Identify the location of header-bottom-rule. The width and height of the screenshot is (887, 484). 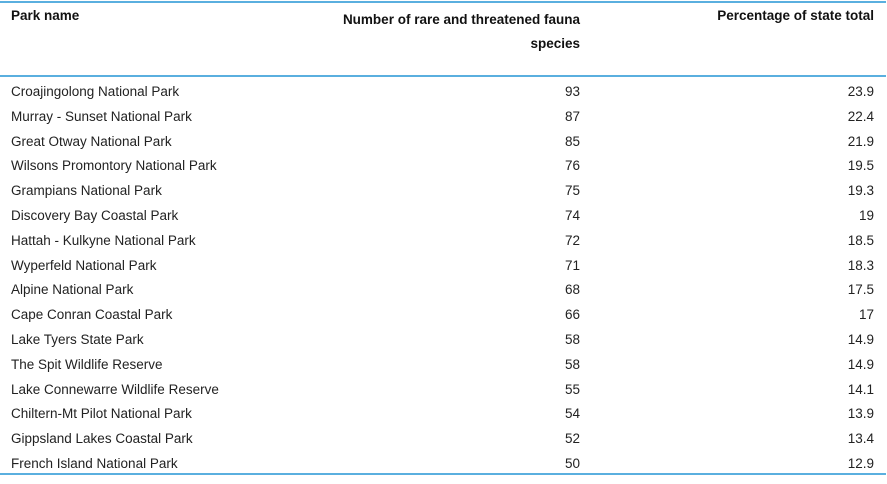
(443, 76).